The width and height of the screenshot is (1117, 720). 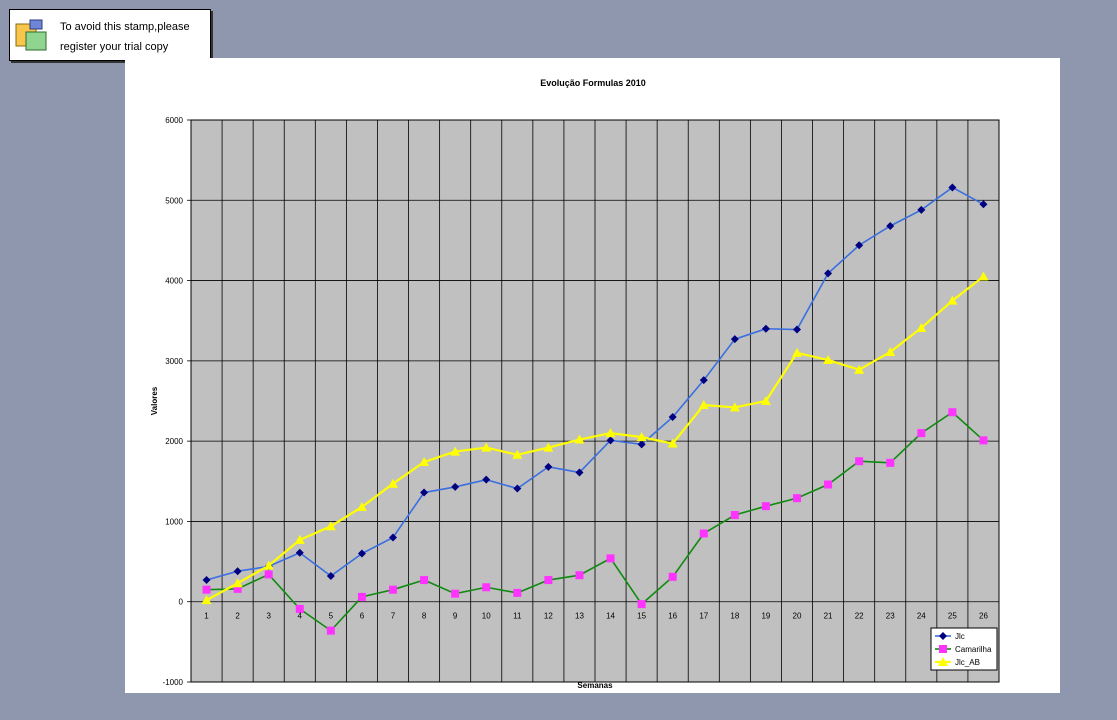 I want to click on x-tick-label: 3, so click(x=268, y=616).